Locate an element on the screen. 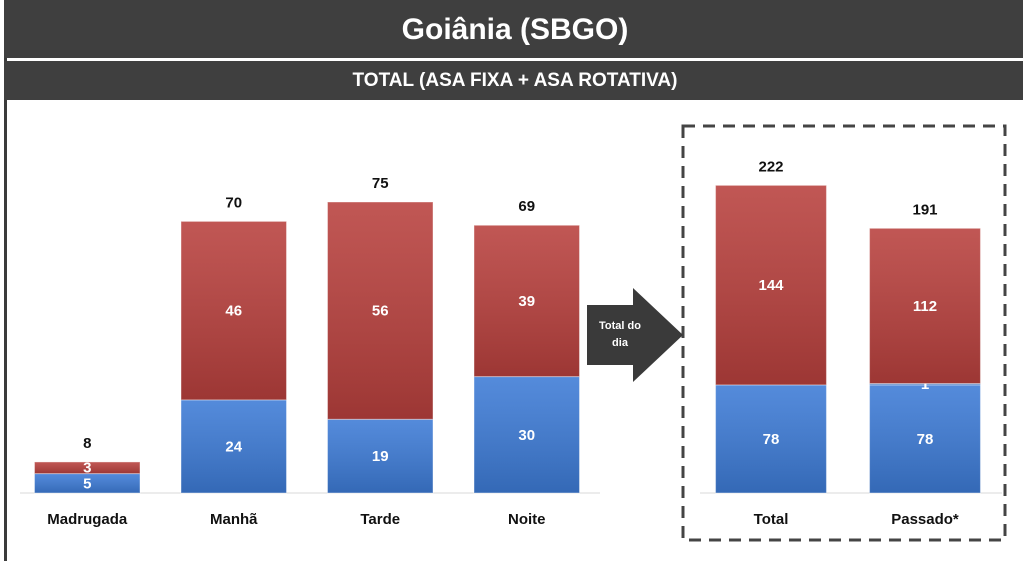  chart-subtitle: TOTAL (ASA FIXA + ASA ROTATIVA) is located at coordinates (515, 80).